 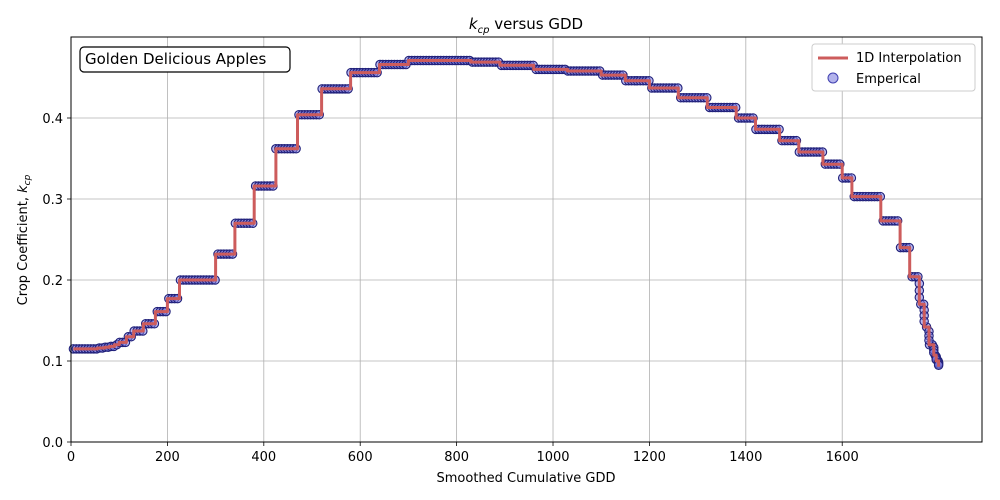 I want to click on legend-label-interpolation: 1D Interpolation, so click(x=909, y=58).